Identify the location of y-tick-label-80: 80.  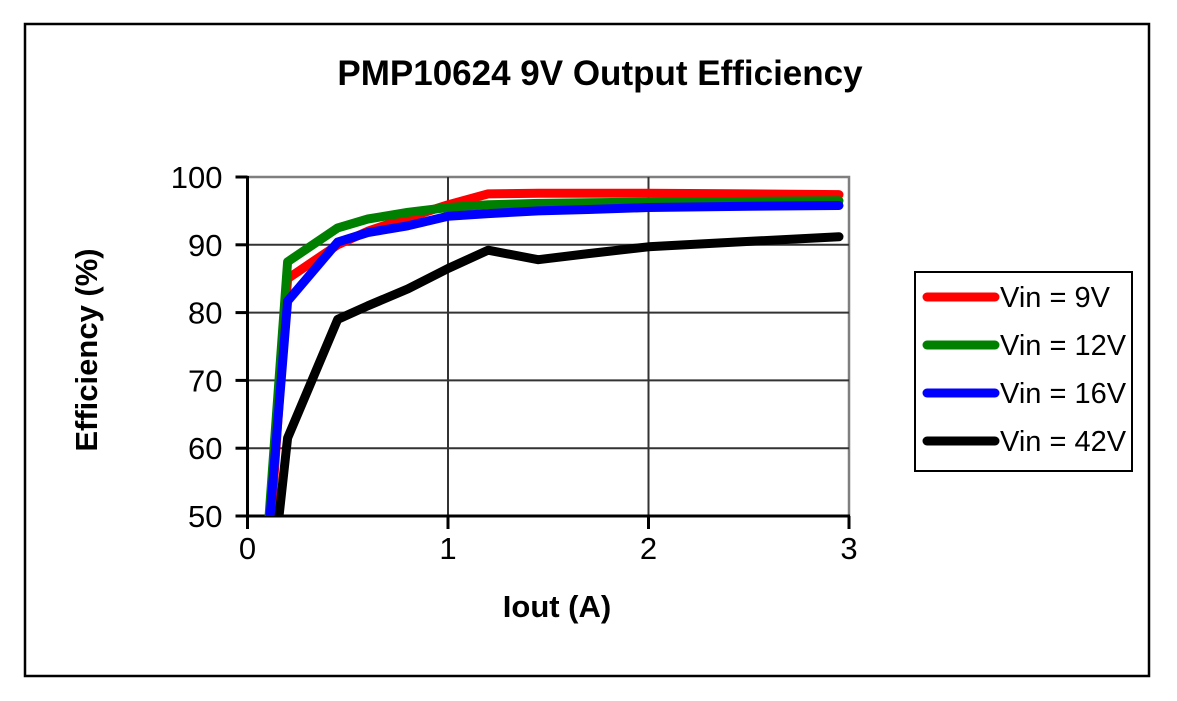
(205, 313).